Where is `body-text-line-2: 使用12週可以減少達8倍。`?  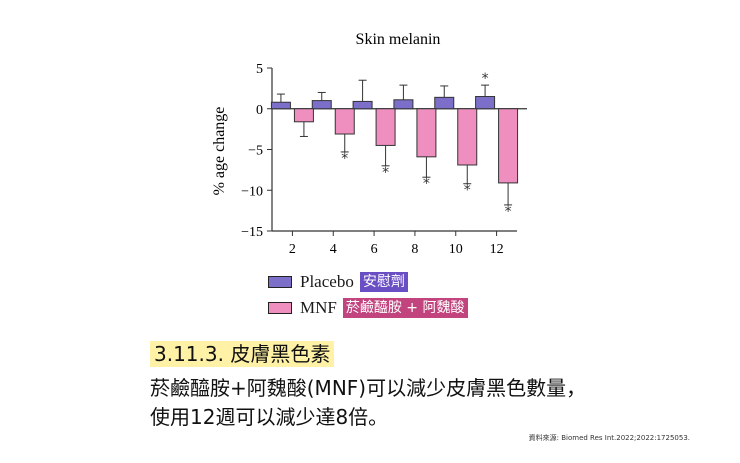
body-text-line-2: 使用12週可以減少達8倍。 is located at coordinates (269, 417).